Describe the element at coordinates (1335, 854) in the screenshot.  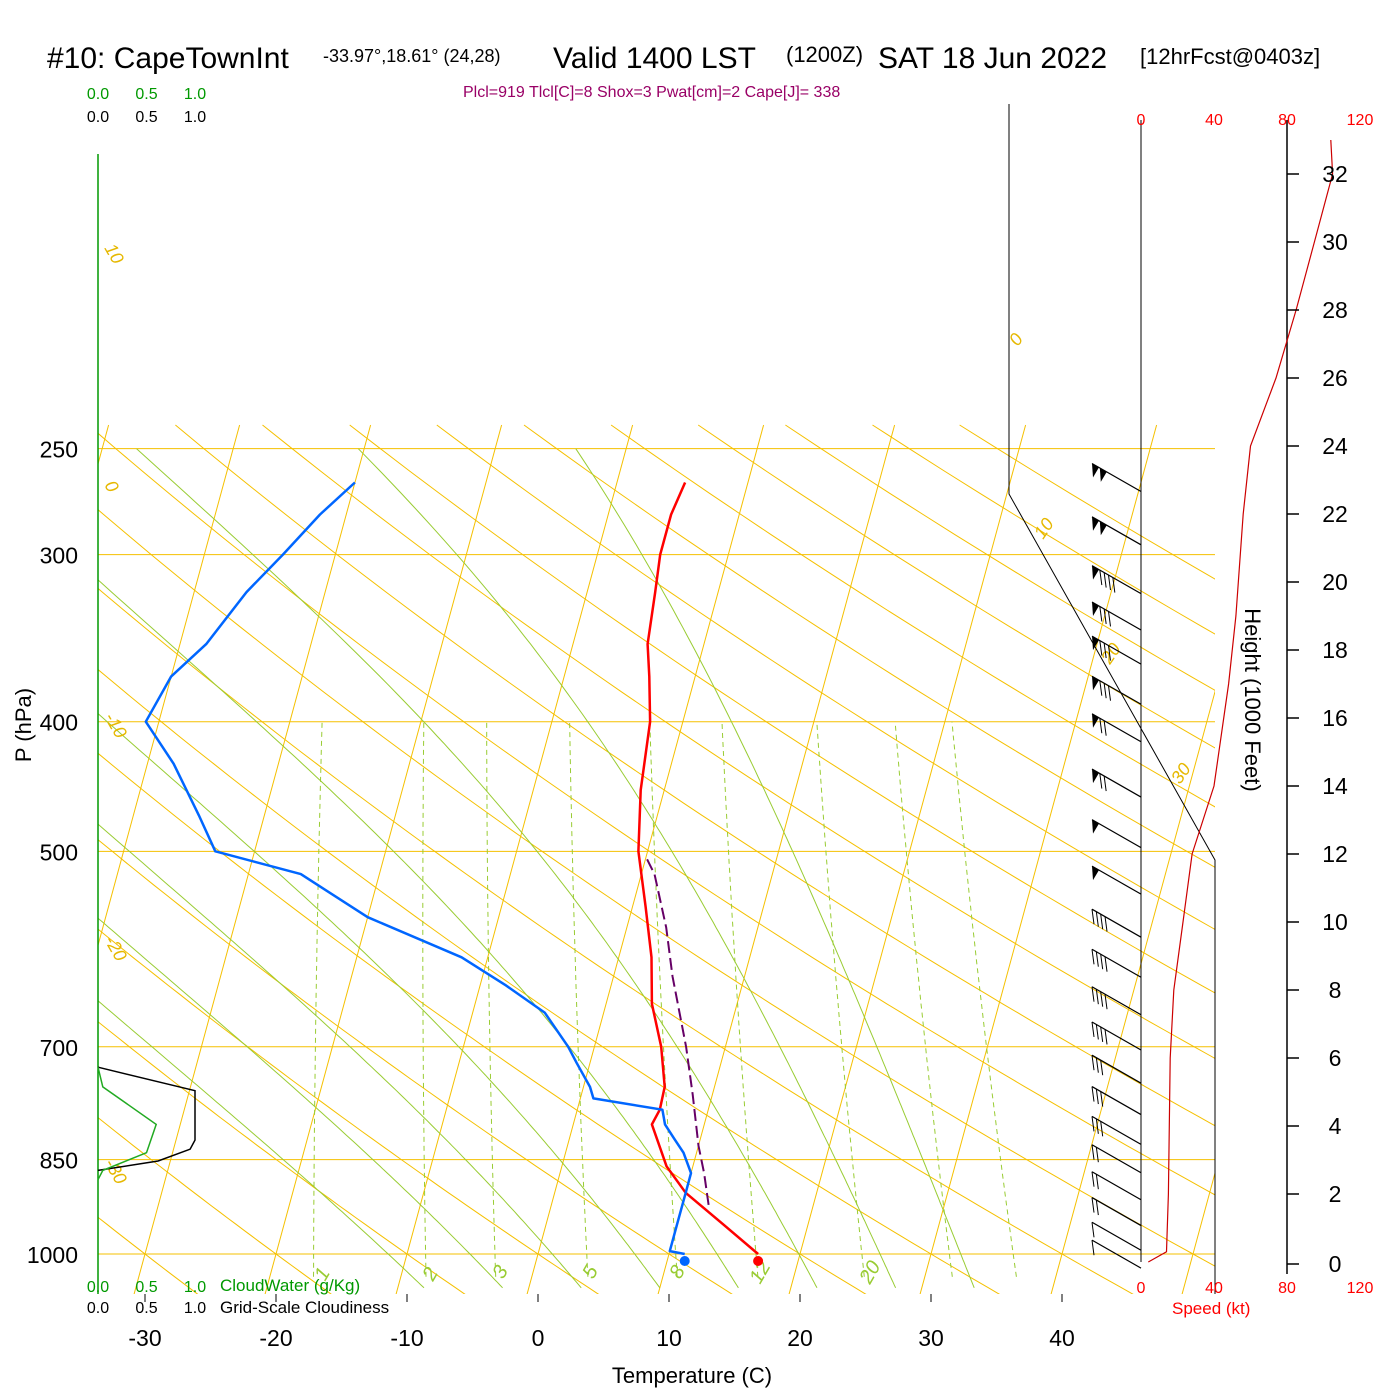
I see `height-tick-label: 12` at that location.